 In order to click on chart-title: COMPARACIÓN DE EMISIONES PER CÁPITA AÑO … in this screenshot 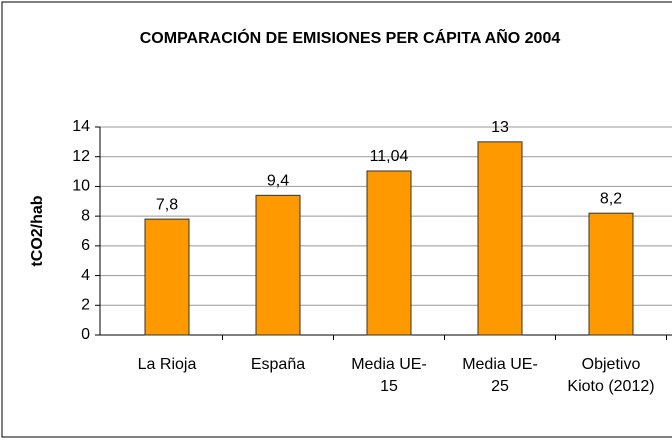, I will do `click(350, 38)`.